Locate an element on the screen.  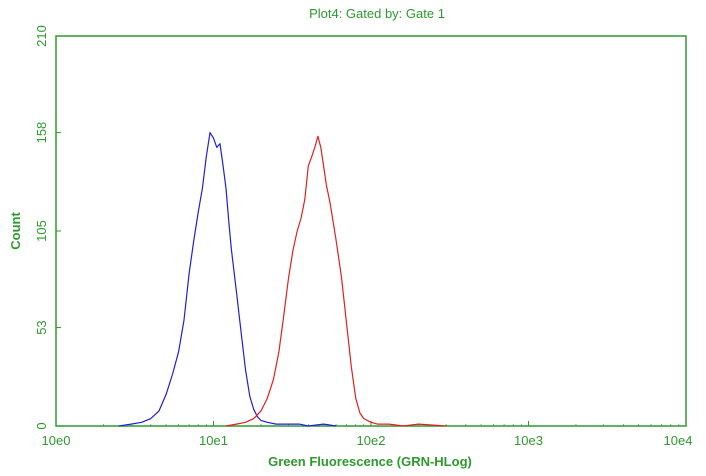
x-tick-label: 10e3 is located at coordinates (528, 440).